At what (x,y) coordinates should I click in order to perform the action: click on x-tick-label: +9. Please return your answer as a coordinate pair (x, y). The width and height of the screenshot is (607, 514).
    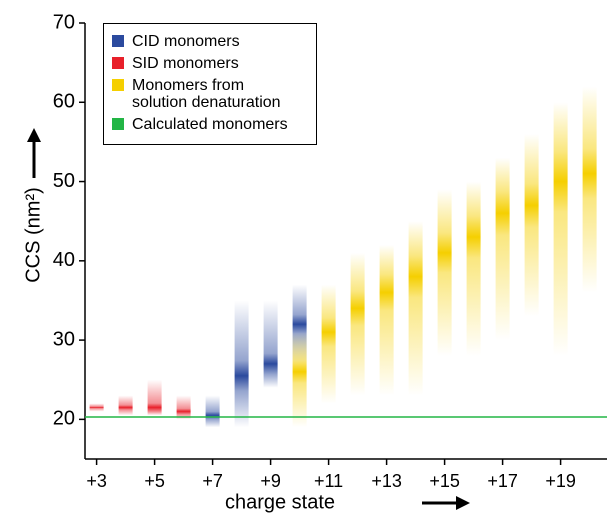
    Looking at the image, I should click on (270, 481).